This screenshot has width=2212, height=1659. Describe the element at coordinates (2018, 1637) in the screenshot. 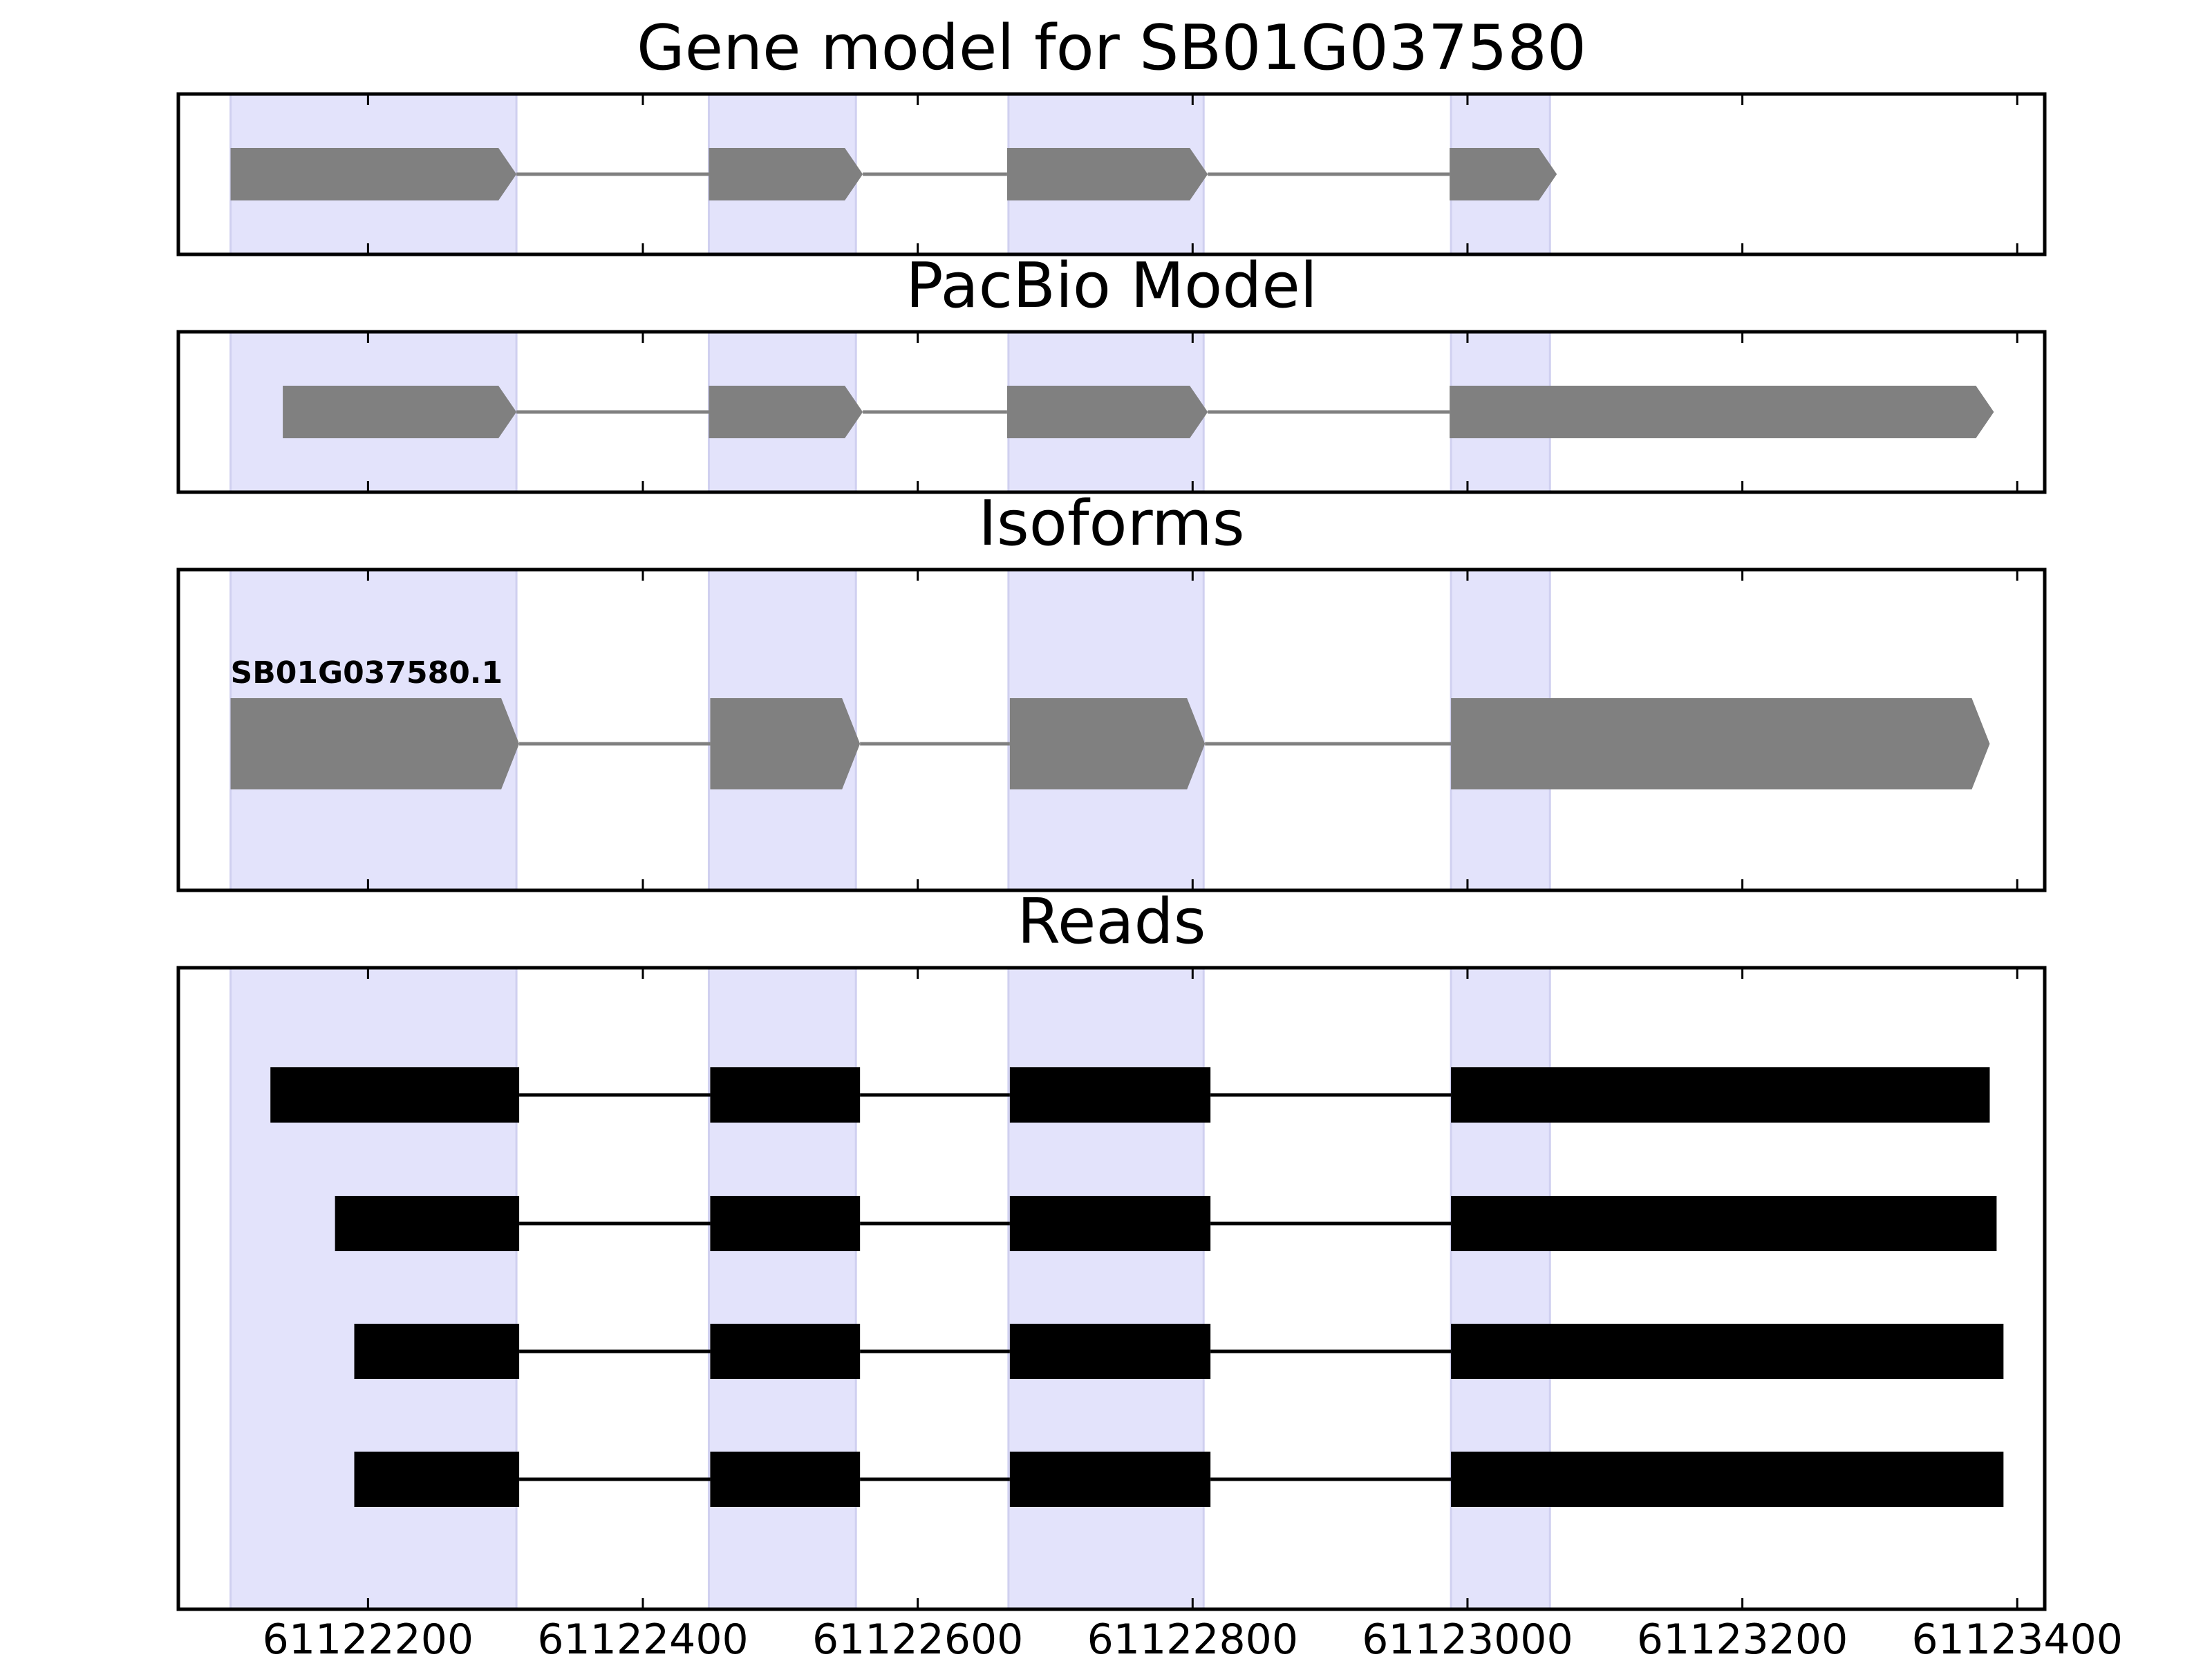

I see `x-tick-label: 61123400` at that location.